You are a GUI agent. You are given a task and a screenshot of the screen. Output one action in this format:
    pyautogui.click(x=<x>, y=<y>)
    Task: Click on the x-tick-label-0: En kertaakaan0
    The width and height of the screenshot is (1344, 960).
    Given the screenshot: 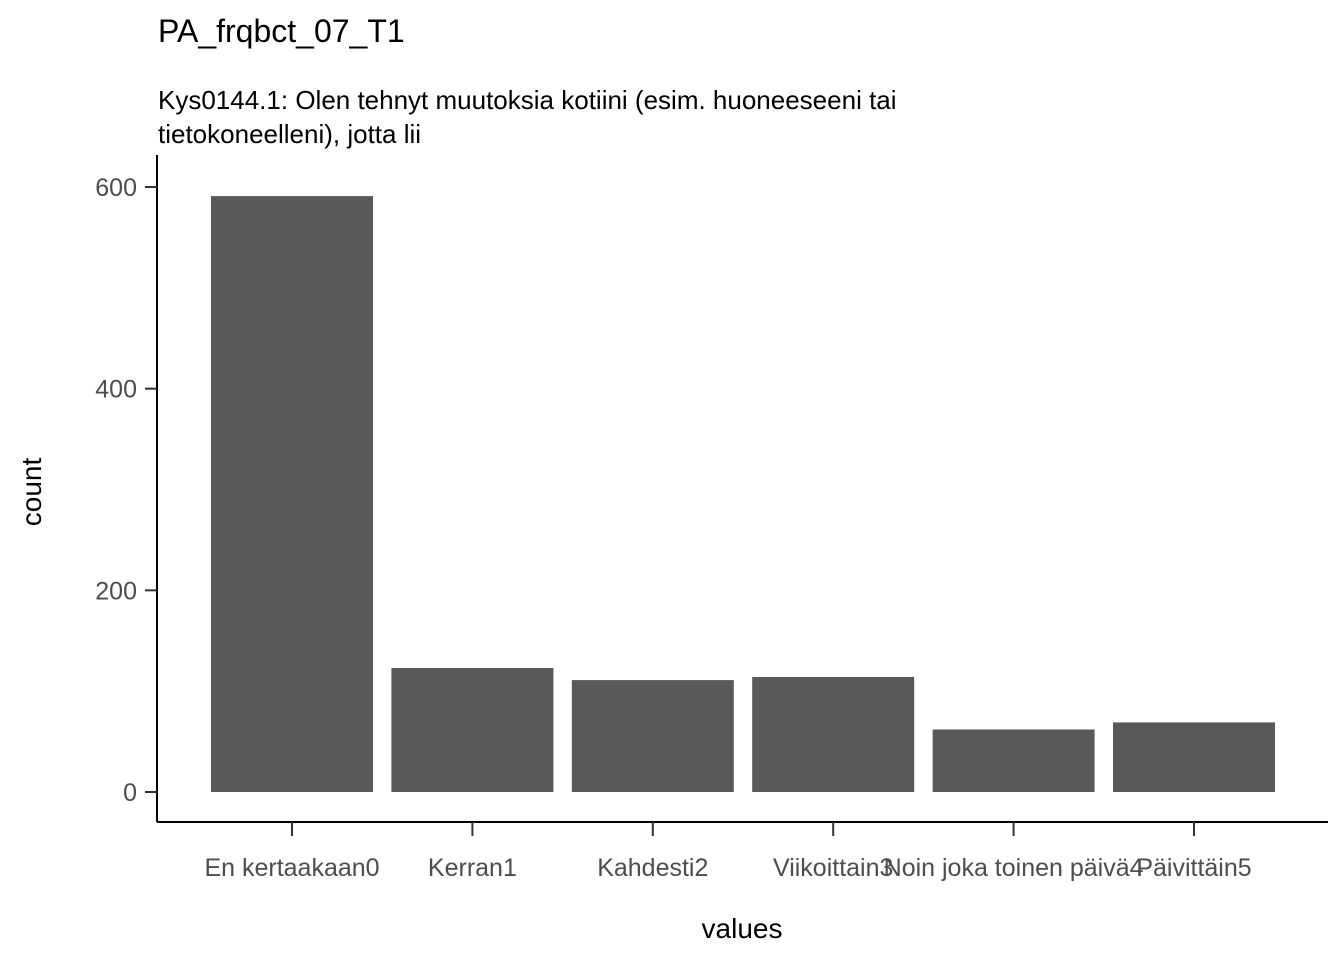 What is the action you would take?
    pyautogui.click(x=291, y=868)
    